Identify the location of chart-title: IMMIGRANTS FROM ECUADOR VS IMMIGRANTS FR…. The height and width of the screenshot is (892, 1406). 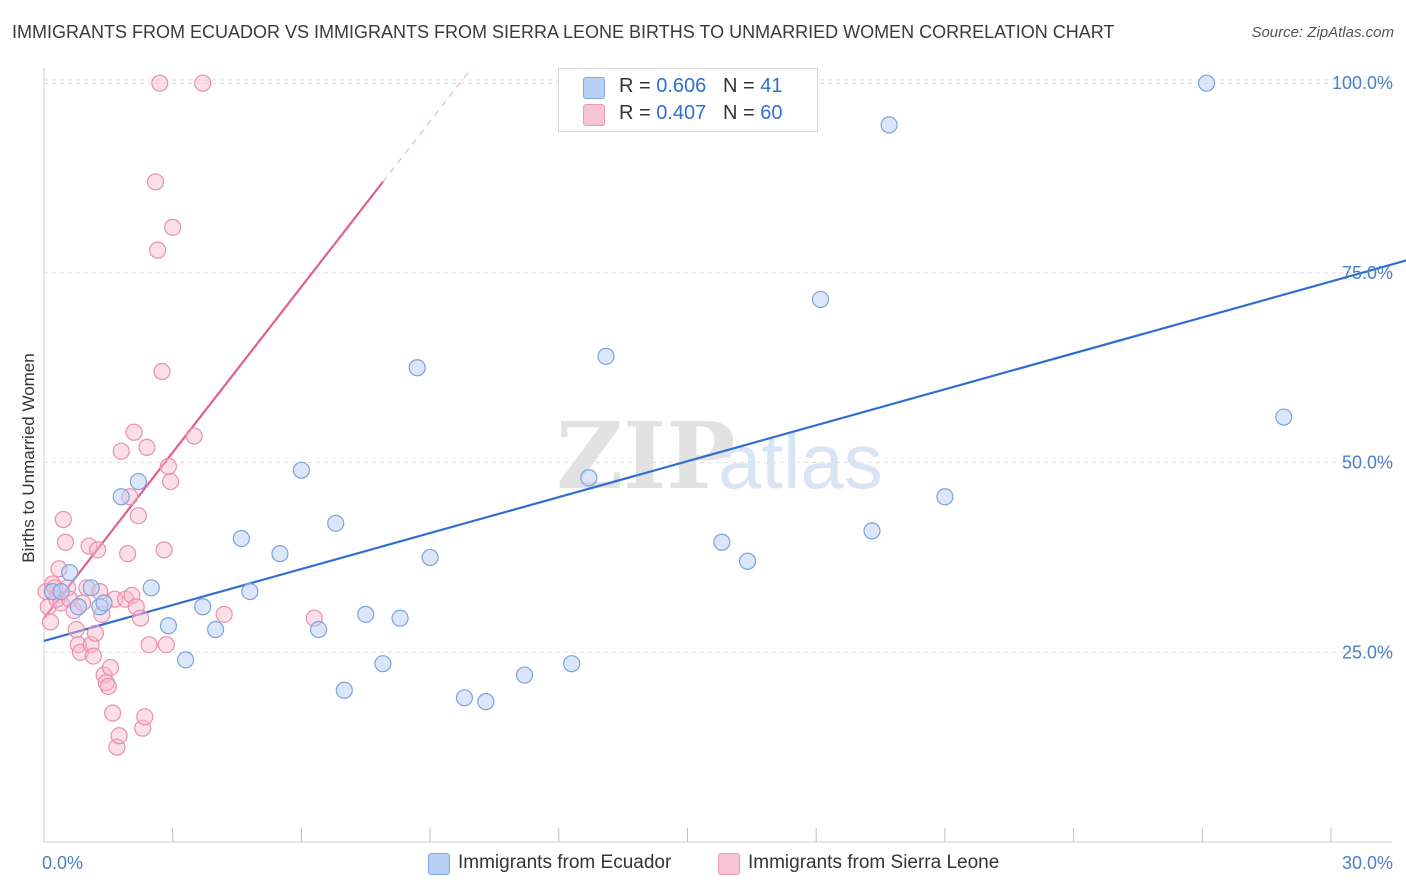
(563, 32).